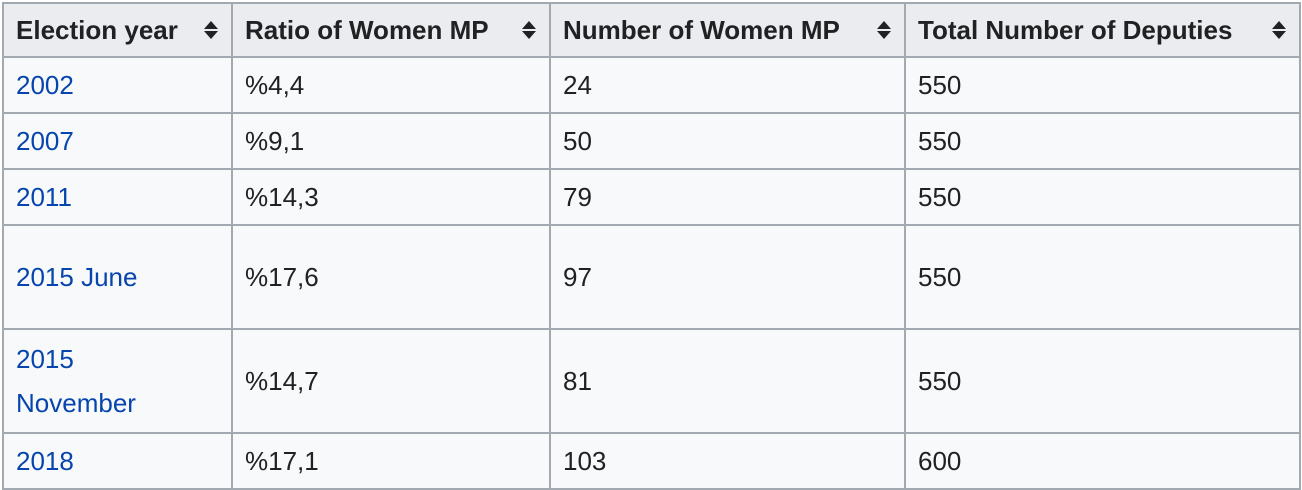 The image size is (1302, 490). I want to click on cell-number-women: 24, so click(727, 85).